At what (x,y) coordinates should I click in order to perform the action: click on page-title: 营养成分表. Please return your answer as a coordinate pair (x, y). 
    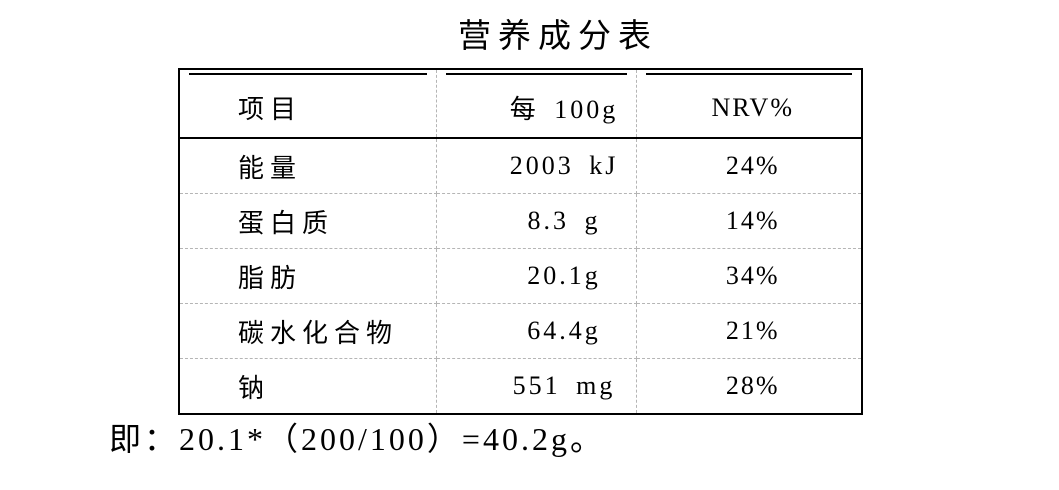
    Looking at the image, I should click on (558, 37).